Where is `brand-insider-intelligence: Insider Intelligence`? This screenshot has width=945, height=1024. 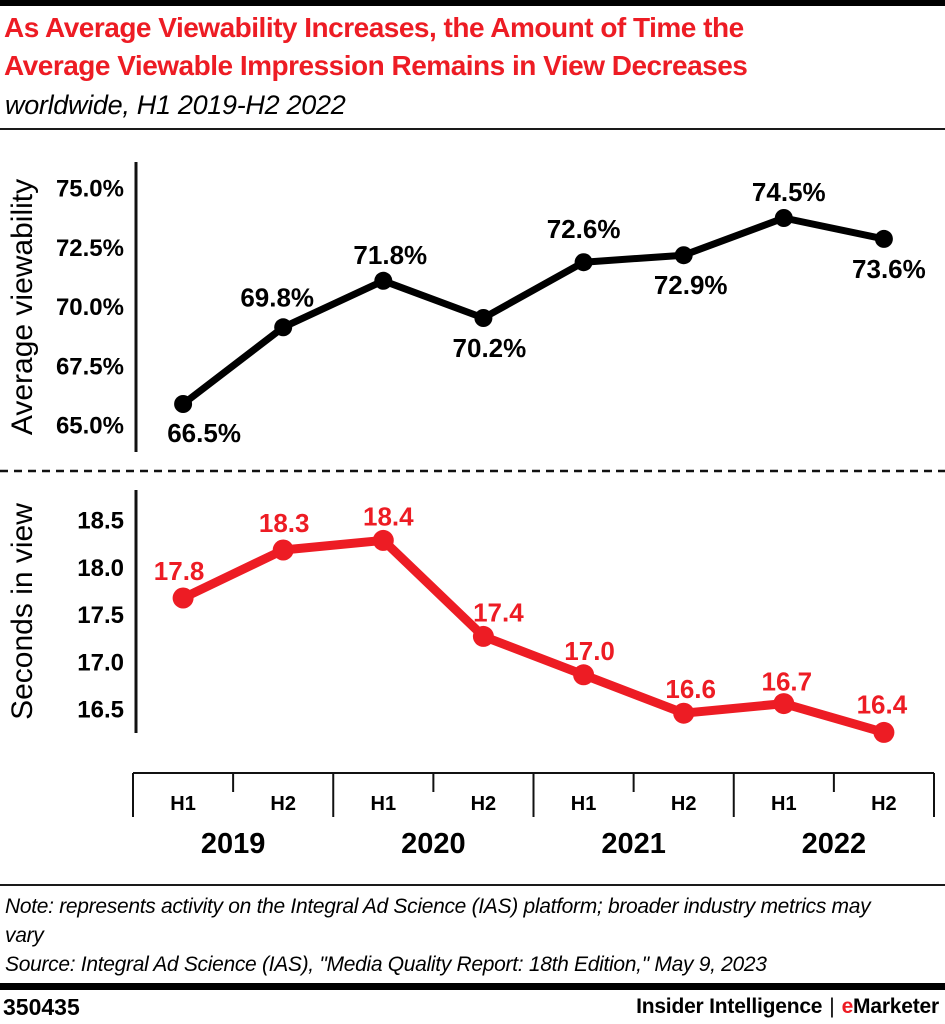
brand-insider-intelligence: Insider Intelligence is located at coordinates (729, 1006).